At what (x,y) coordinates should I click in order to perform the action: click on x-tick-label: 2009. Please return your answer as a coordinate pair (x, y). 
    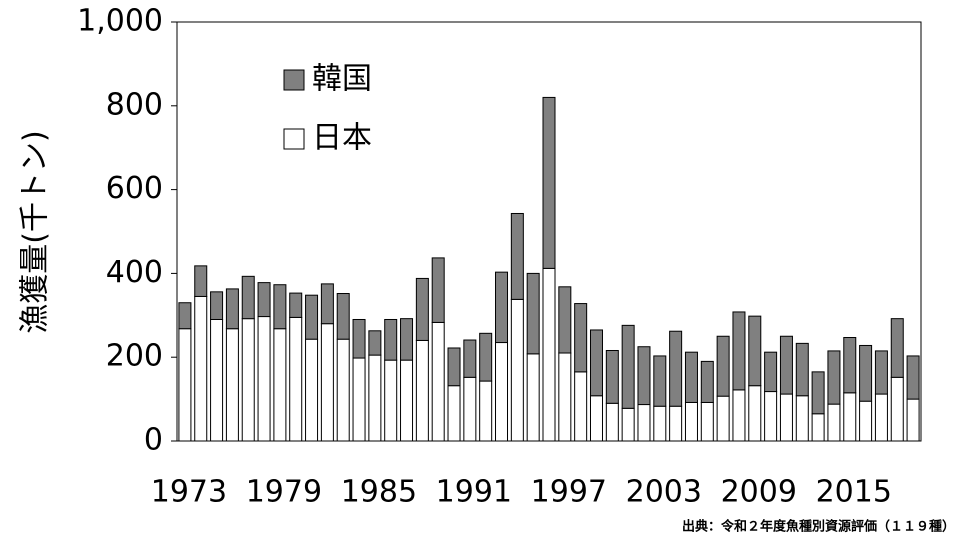
    Looking at the image, I should click on (759, 492).